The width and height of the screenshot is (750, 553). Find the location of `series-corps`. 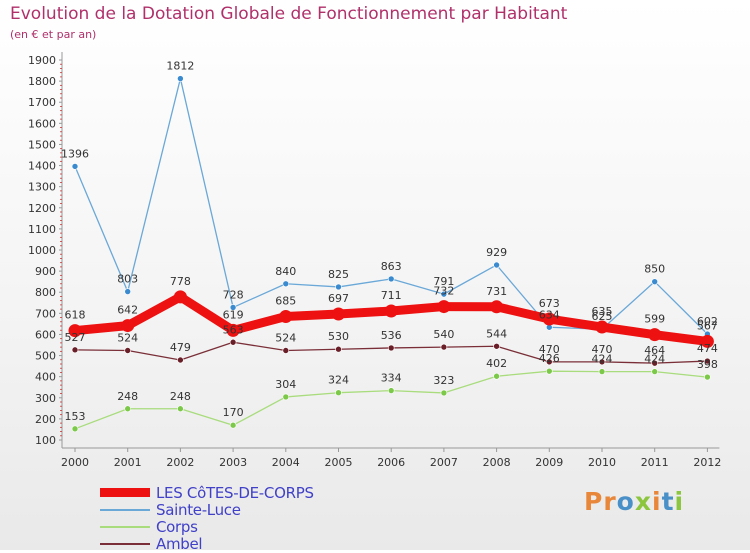

series-corps is located at coordinates (391, 400).